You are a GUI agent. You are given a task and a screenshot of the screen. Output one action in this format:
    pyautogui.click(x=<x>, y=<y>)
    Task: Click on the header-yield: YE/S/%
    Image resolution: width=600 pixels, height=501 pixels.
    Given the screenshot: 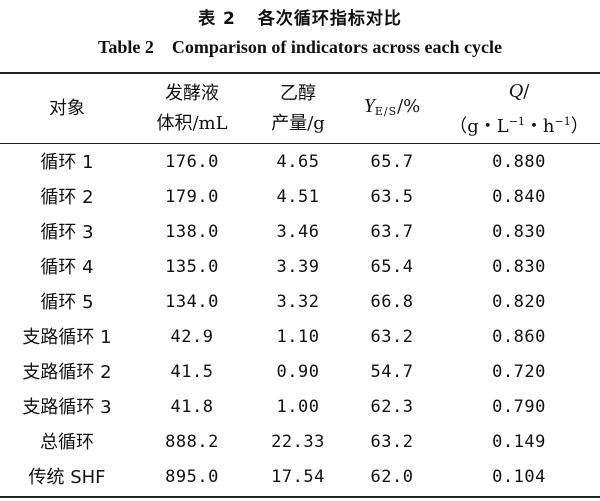 What is the action you would take?
    pyautogui.click(x=392, y=109)
    